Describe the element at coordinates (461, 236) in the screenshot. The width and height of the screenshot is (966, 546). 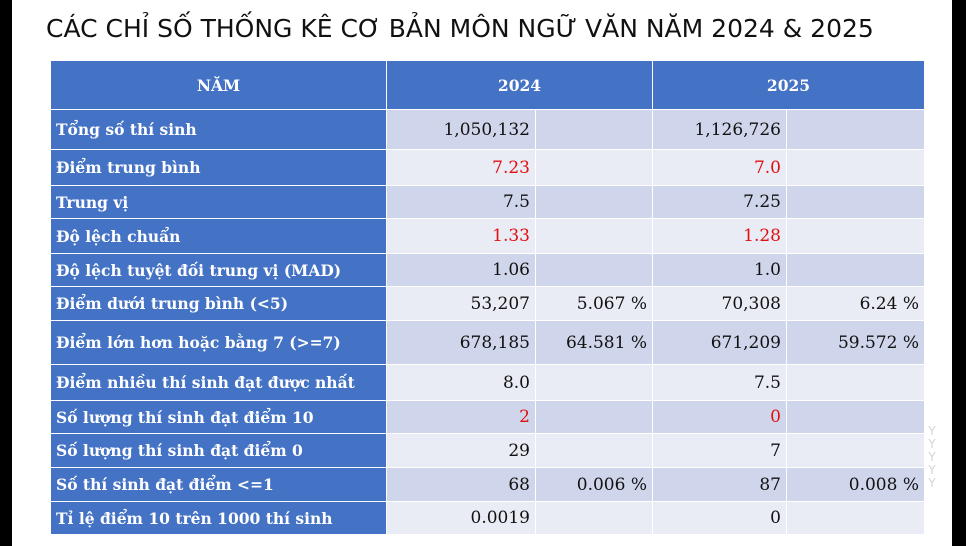
I see `value-2024: 1.33` at that location.